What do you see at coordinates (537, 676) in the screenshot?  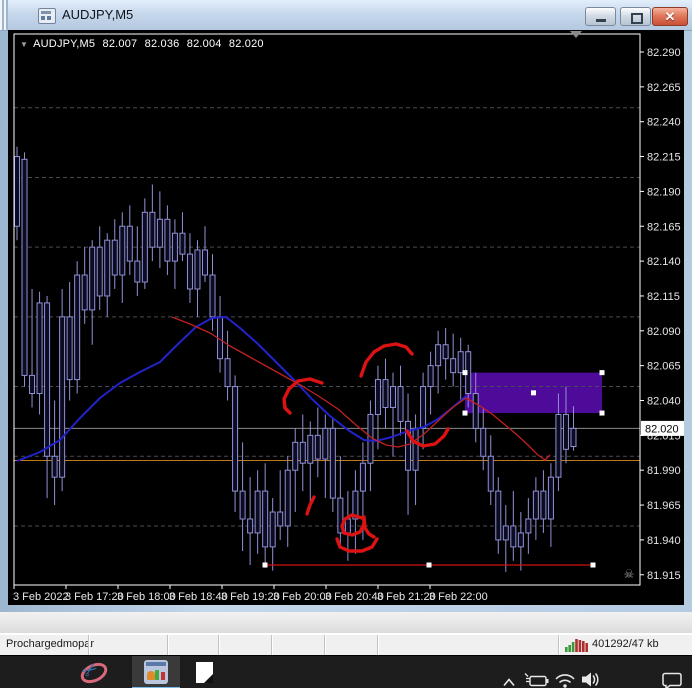 I see `battery-charging-icon` at bounding box center [537, 676].